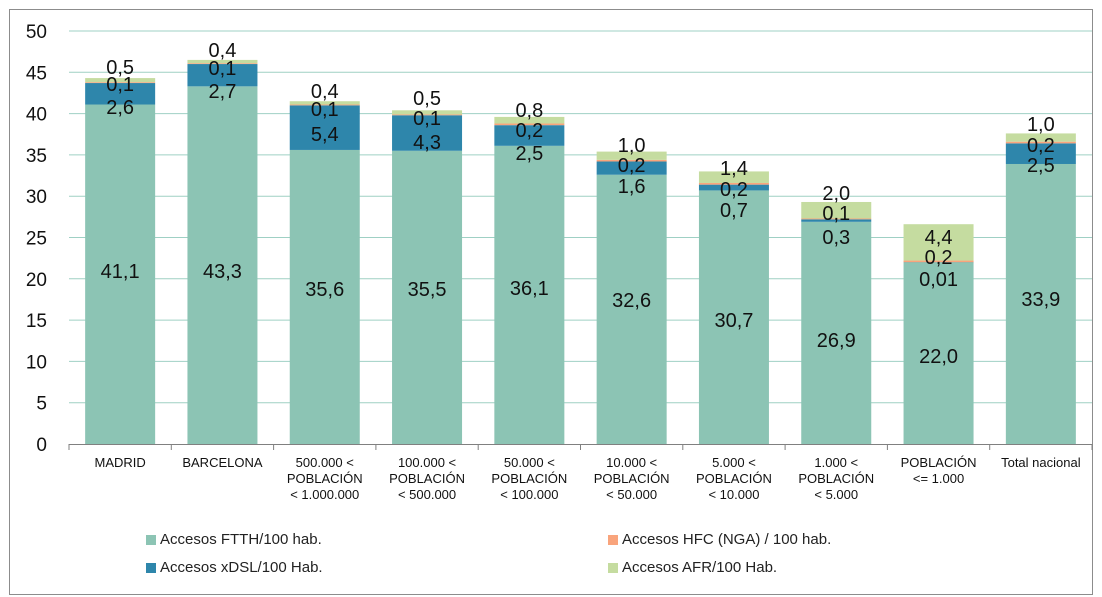 The height and width of the screenshot is (597, 1102). What do you see at coordinates (427, 478) in the screenshot?
I see `x-tick-label: 100.000 < POBLACIÓN < 500.000` at bounding box center [427, 478].